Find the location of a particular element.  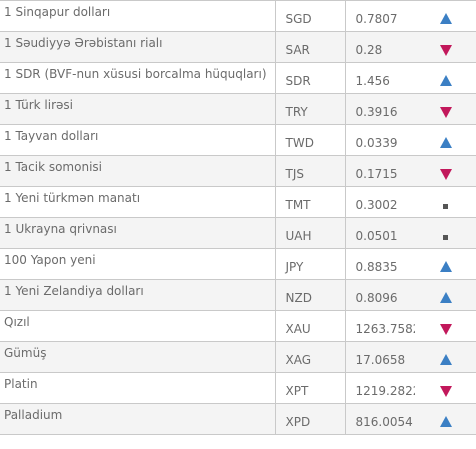

rate-row-tjs: 1 Tacik somonisi TJS 0.1715 is located at coordinates (238, 171).